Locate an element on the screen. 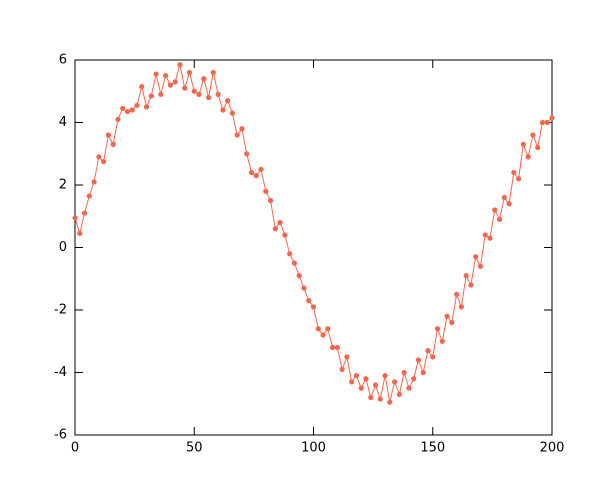 The height and width of the screenshot is (504, 600). y-tick-label: -6 is located at coordinates (60, 435).